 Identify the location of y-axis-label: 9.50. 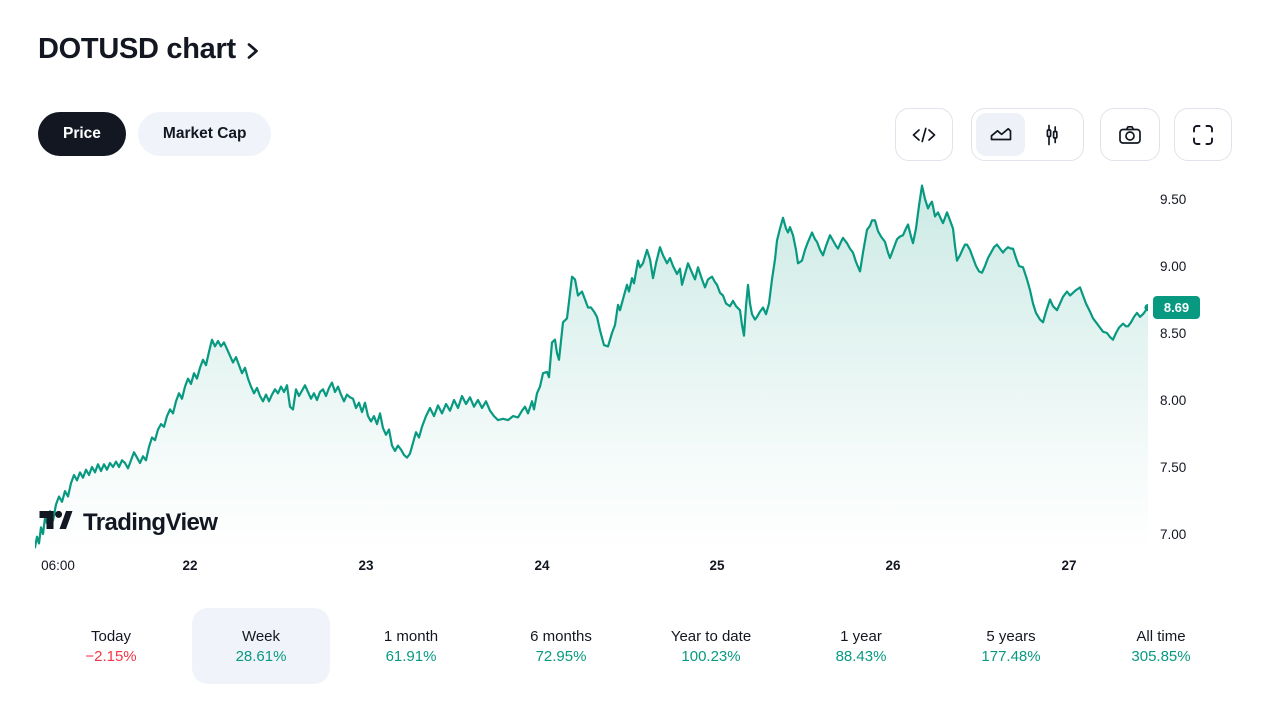
(1173, 199).